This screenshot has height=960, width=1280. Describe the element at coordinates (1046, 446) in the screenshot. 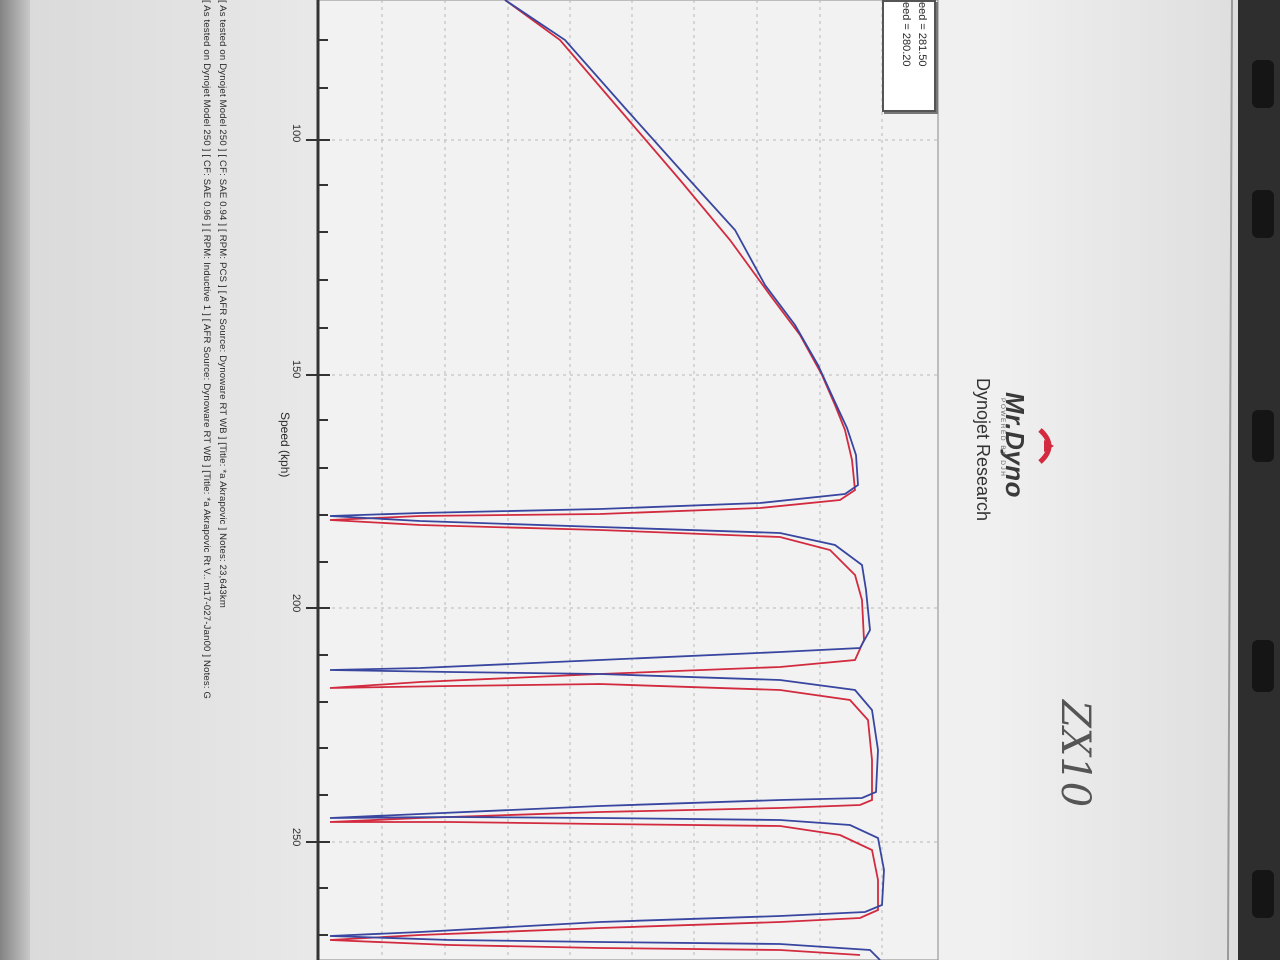

I see `mrdyno-logo-icon` at that location.